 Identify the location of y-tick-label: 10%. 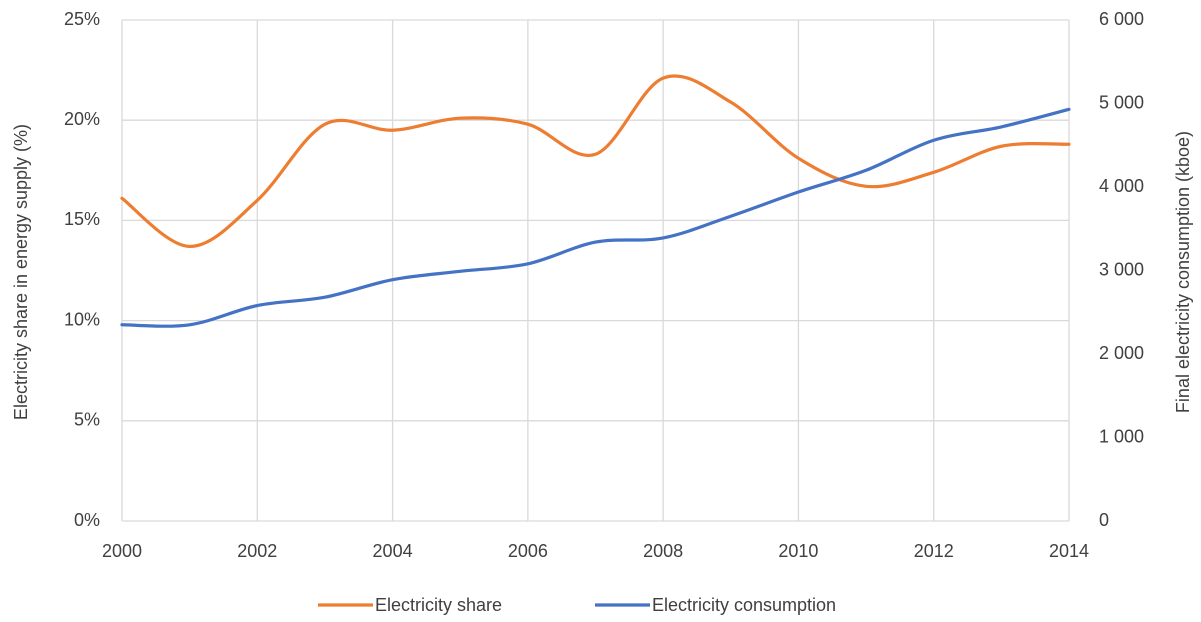
(82, 319).